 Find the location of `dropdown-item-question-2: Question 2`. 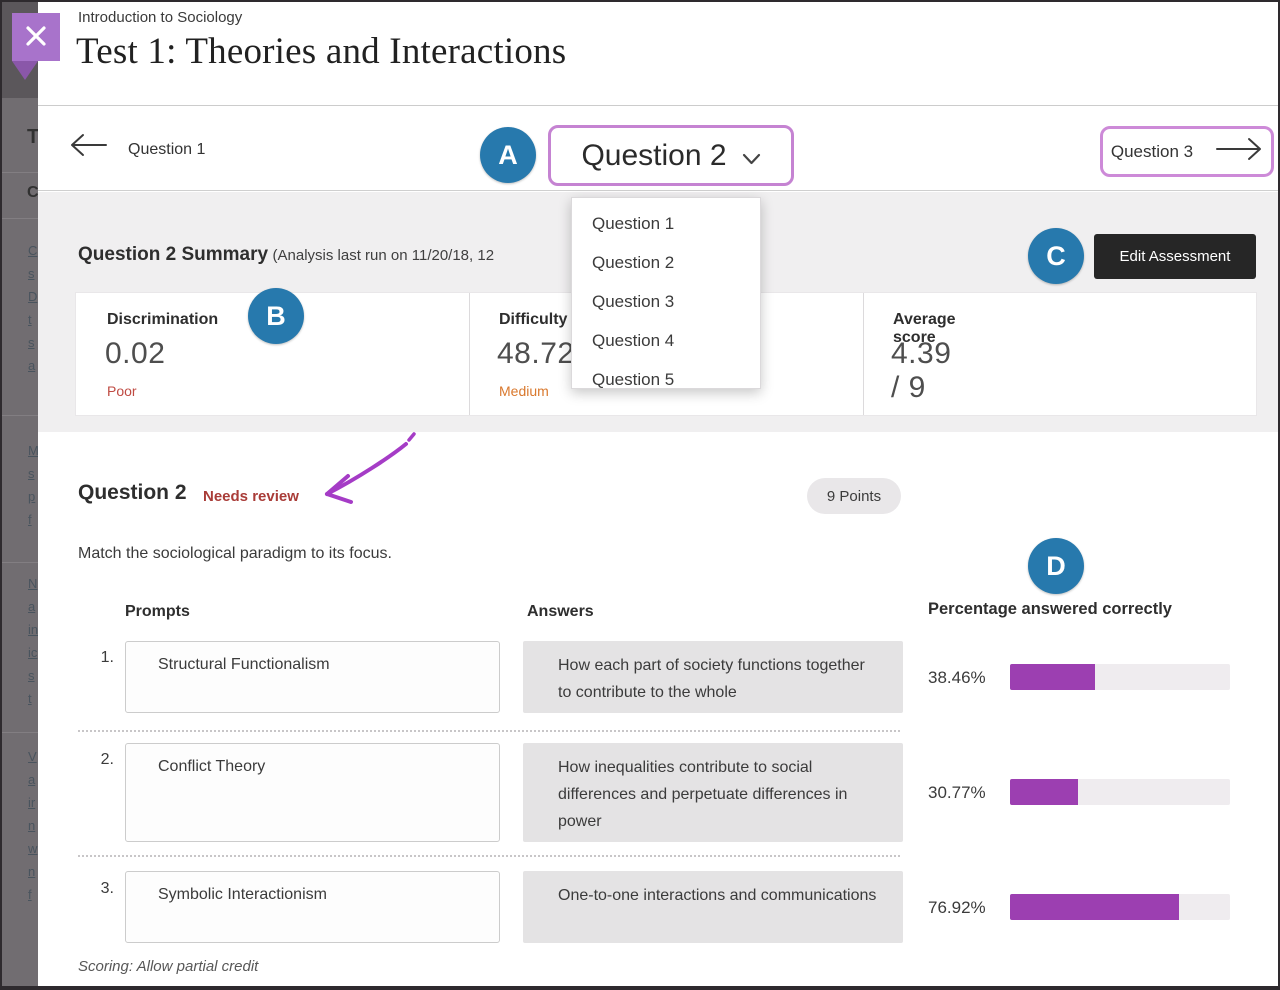

dropdown-item-question-2: Question 2 is located at coordinates (633, 262).